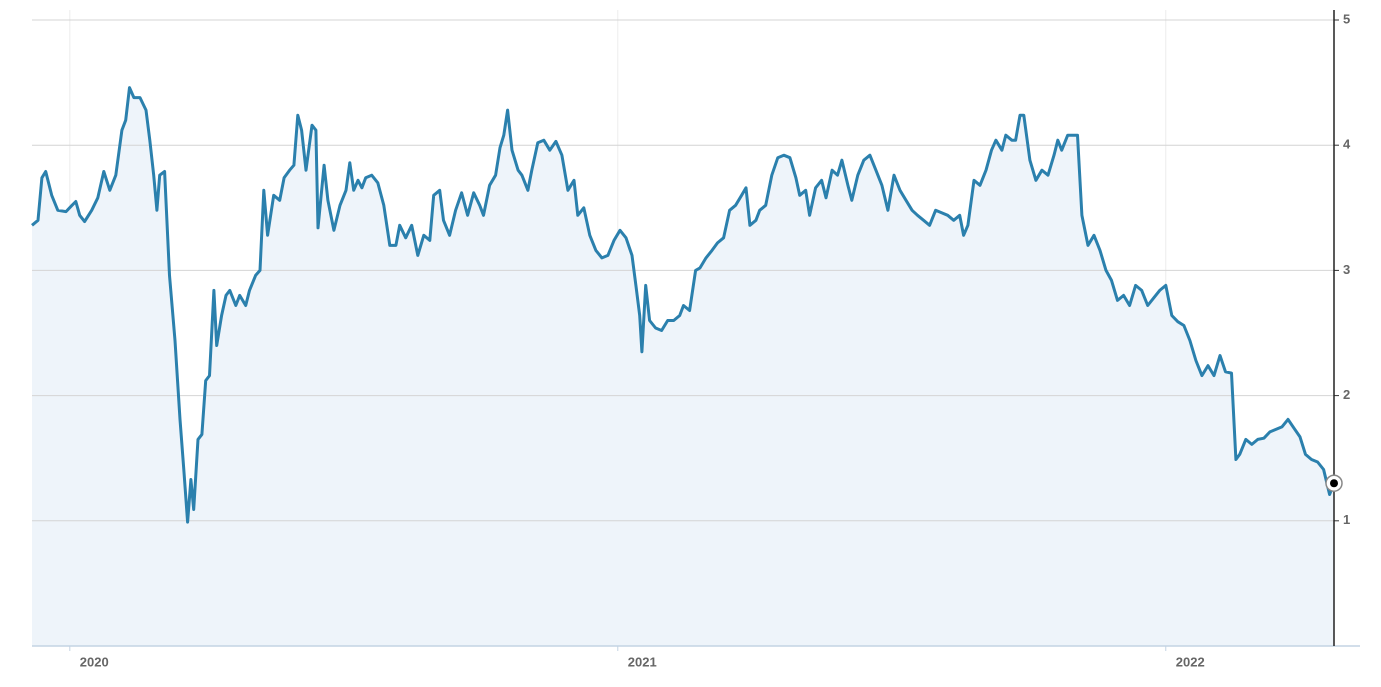 The height and width of the screenshot is (687, 1381). I want to click on y-tick-label: 5, so click(1346, 18).